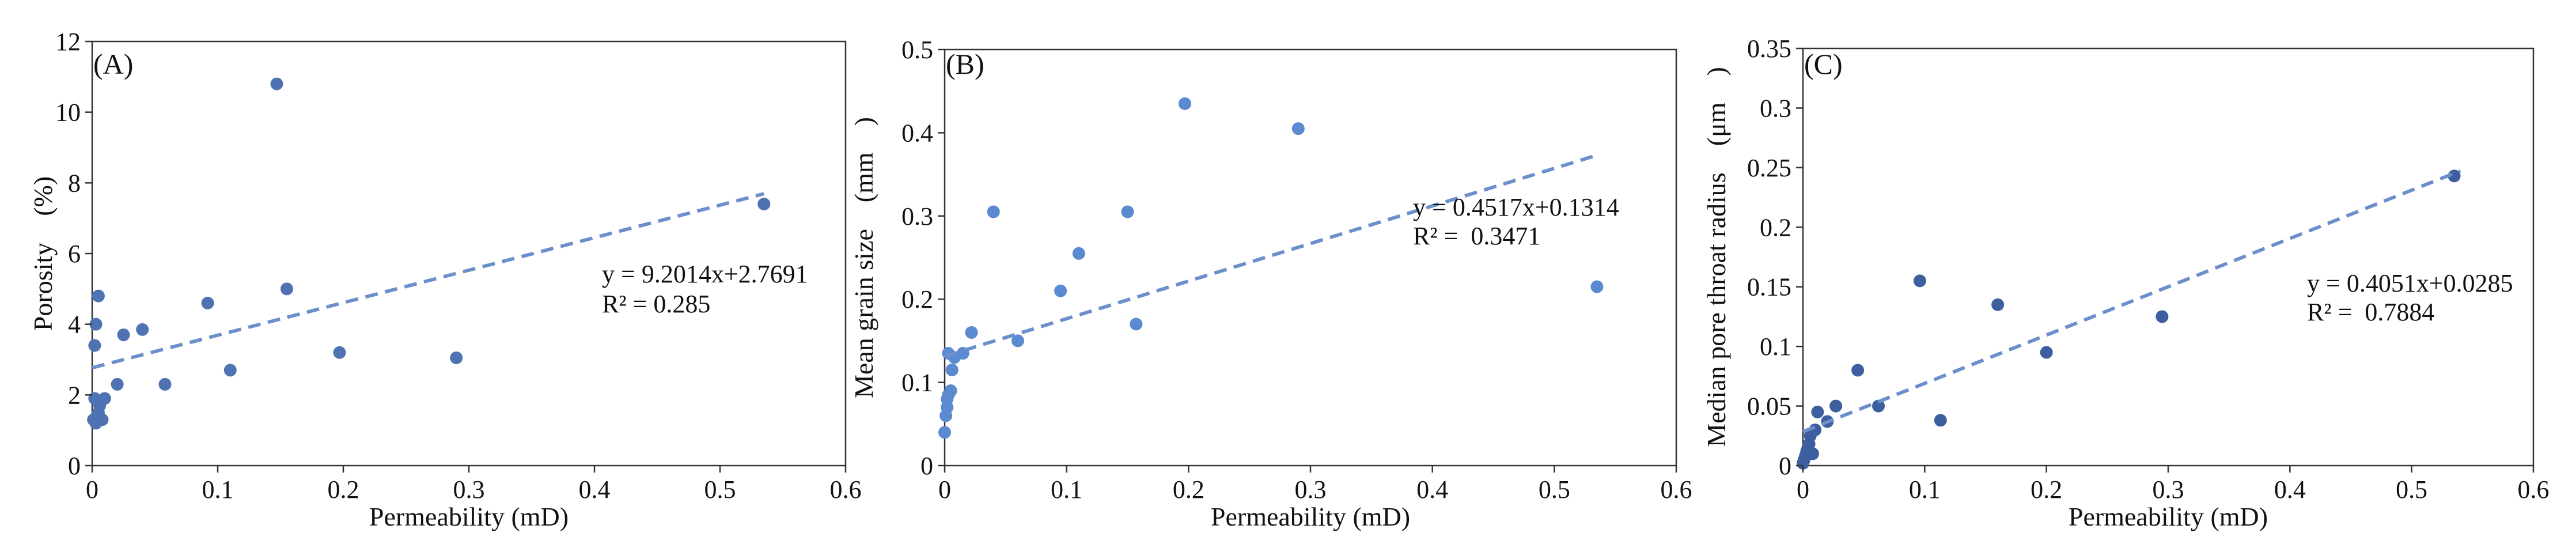 This screenshot has height=544, width=2576. Describe the element at coordinates (74, 183) in the screenshot. I see `y-tick-label: 8` at that location.